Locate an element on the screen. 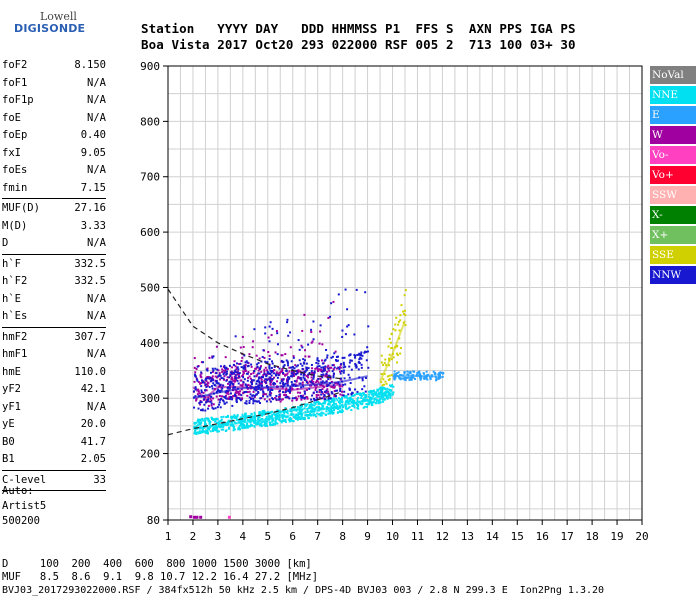  divider is located at coordinates (54, 199).